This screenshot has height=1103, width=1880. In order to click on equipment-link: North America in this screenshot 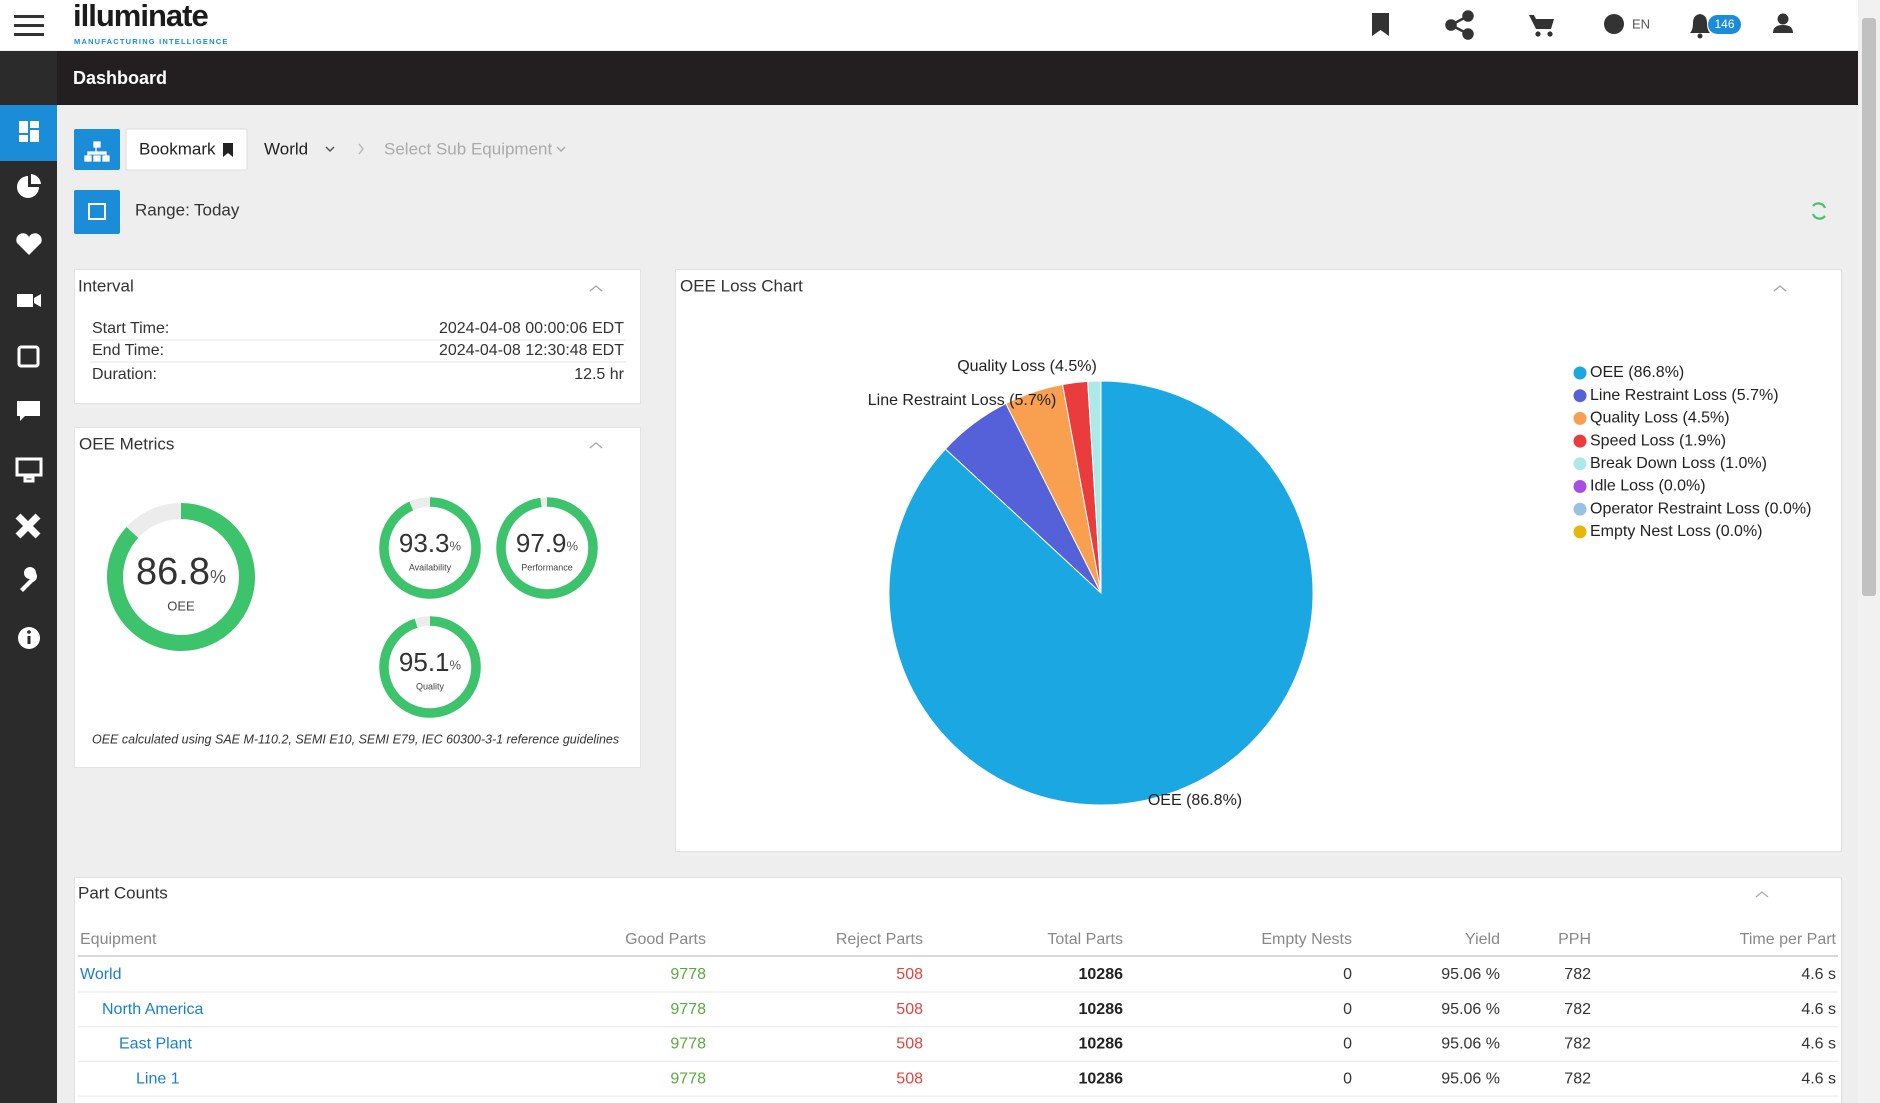, I will do `click(152, 1009)`.